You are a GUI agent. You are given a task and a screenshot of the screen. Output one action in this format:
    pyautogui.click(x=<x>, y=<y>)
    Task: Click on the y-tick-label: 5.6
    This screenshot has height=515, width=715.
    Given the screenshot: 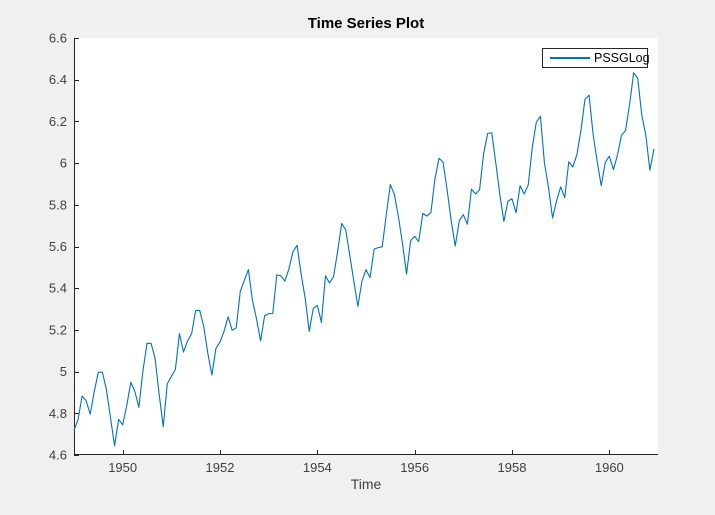 What is the action you would take?
    pyautogui.click(x=58, y=246)
    